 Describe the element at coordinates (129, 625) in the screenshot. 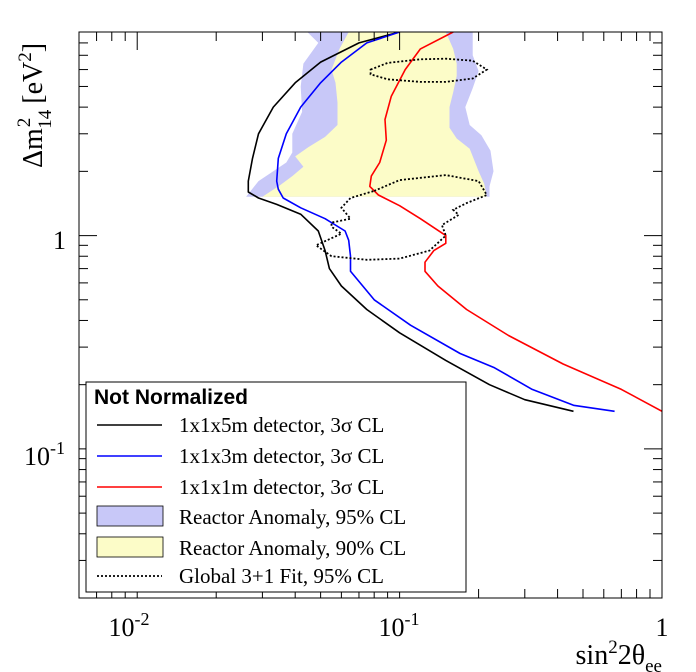

I see `x-tick-label-0: 10⁻²` at that location.